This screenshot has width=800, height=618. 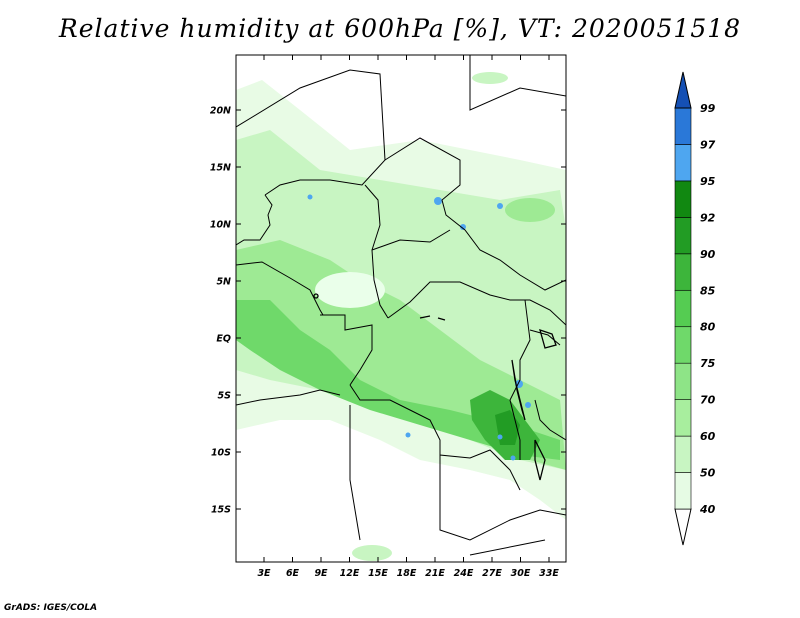 I want to click on lat-label: 20N, so click(x=220, y=111).